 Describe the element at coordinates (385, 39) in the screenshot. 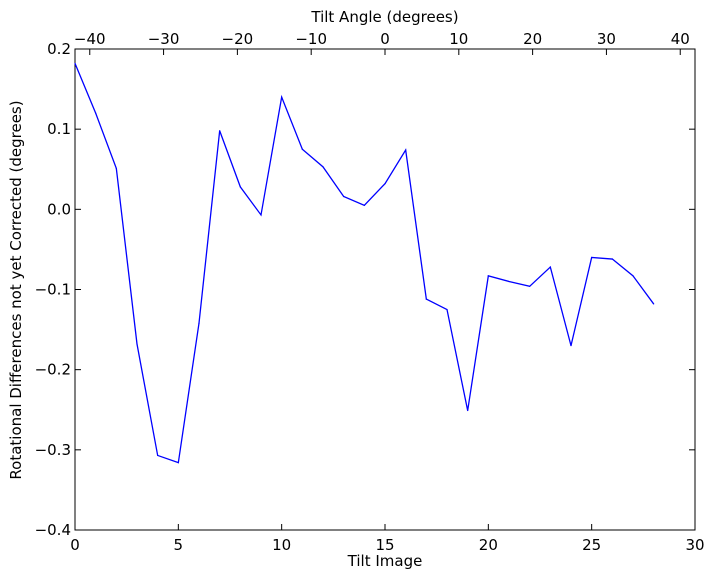

I see `top-x-tick-label: 0` at that location.